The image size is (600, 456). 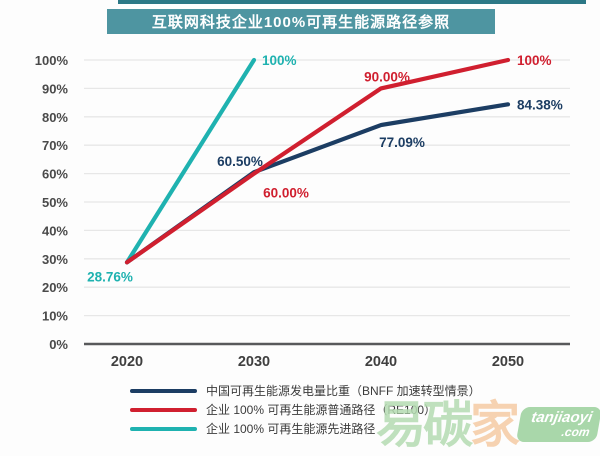 I want to click on legend-label: 企业 100% 可再生能源普通路径（RE100）, so click(x=321, y=410).